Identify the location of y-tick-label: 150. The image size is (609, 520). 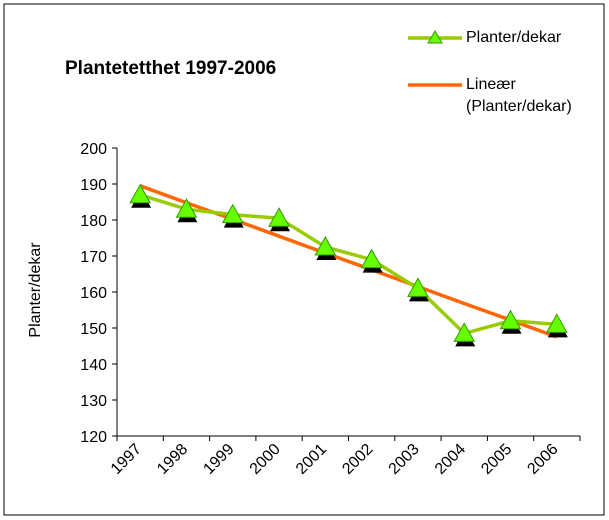
(93, 329).